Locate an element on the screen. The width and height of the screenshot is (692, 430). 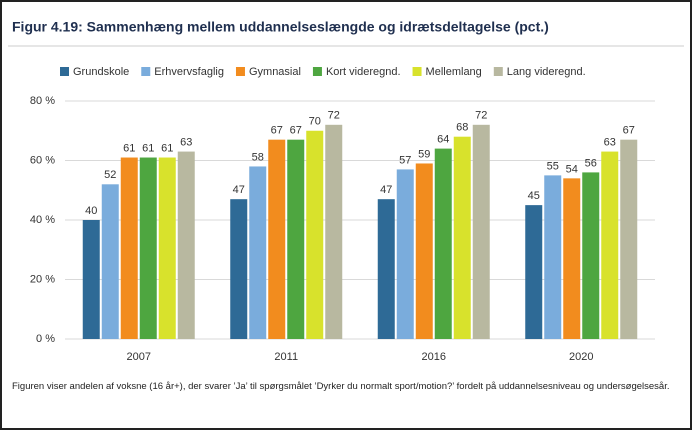
data-label: 54 is located at coordinates (572, 169).